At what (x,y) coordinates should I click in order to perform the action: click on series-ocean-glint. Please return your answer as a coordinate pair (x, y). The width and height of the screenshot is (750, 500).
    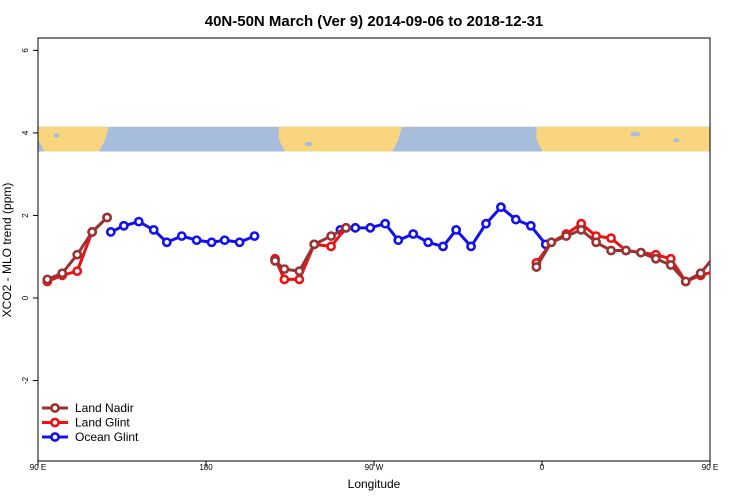
    Looking at the image, I should click on (427, 227).